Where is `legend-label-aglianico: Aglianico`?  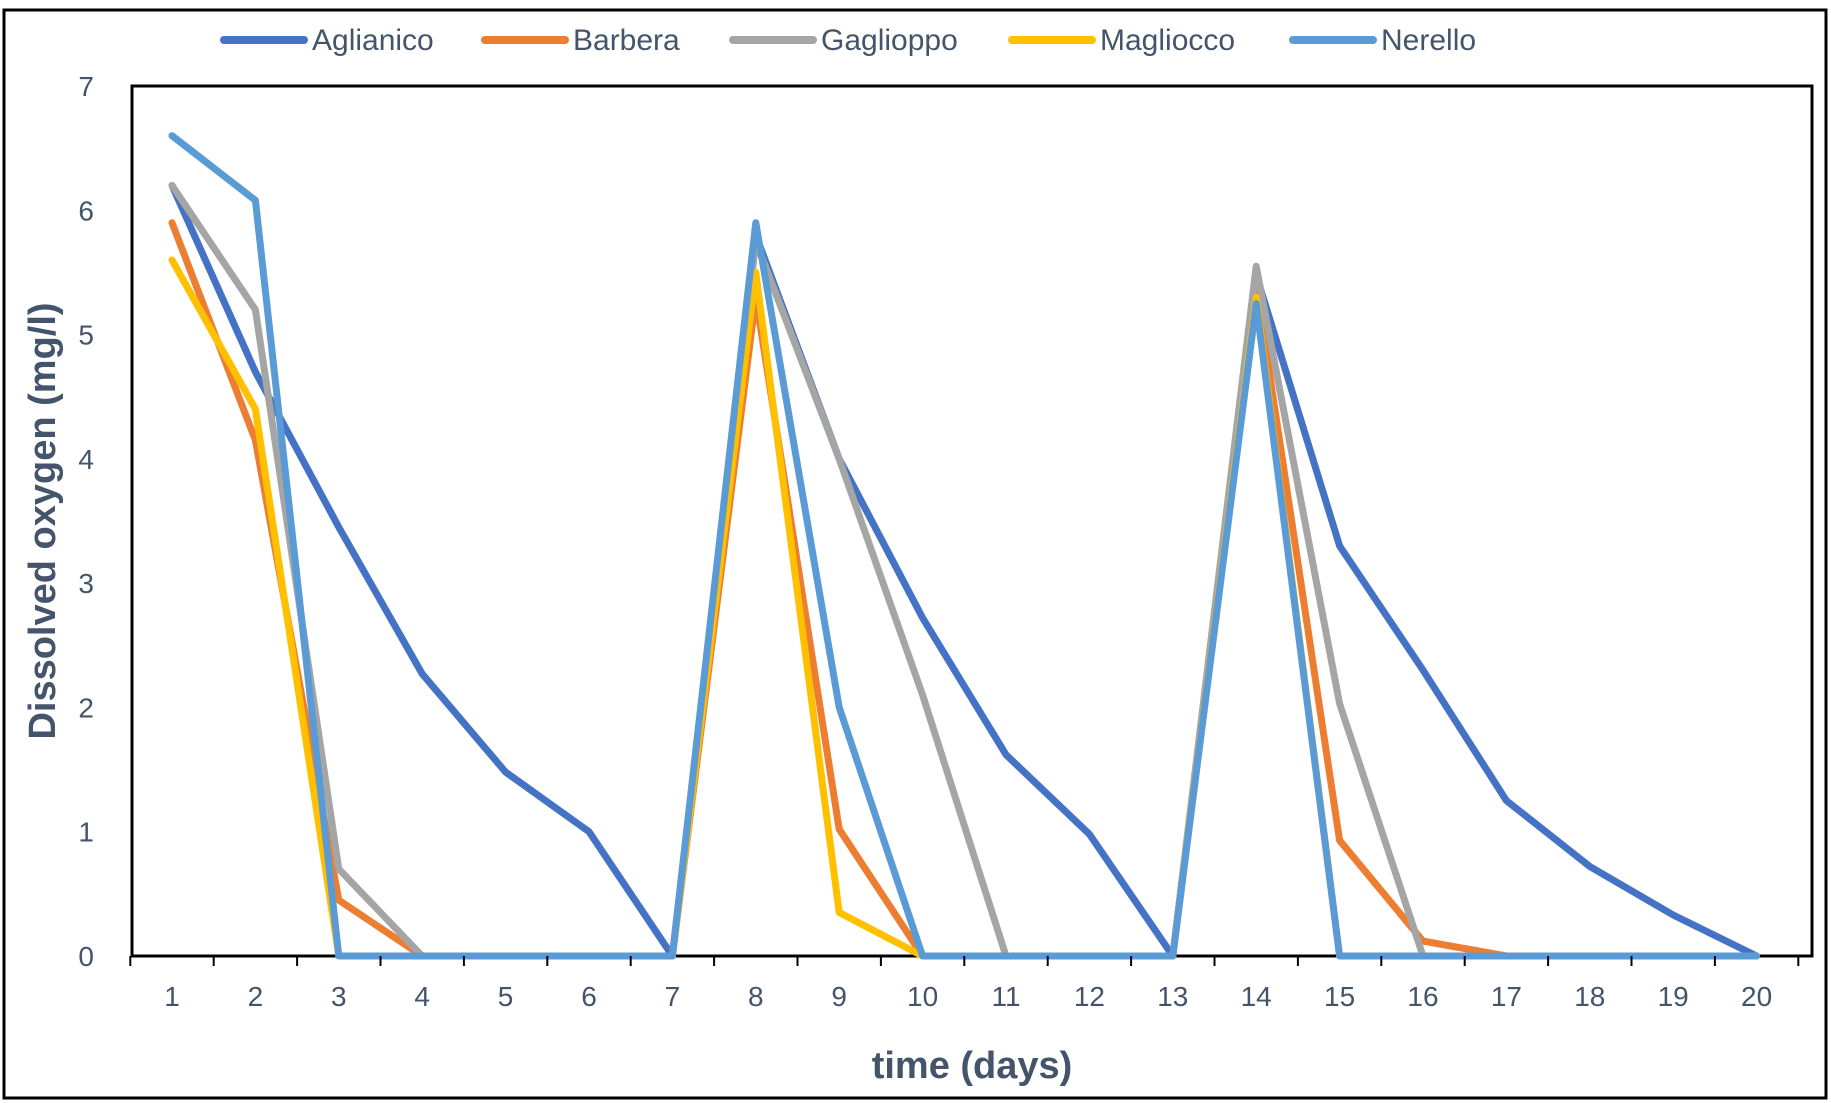
legend-label-aglianico: Aglianico is located at coordinates (373, 40).